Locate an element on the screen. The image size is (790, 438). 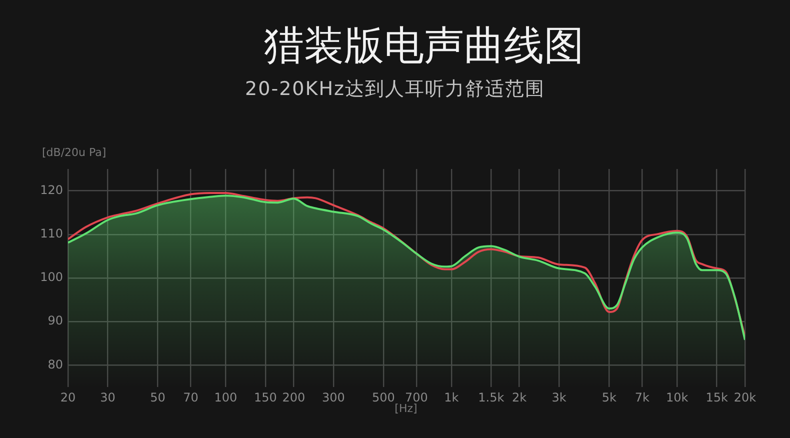
y-tick-label: 100 is located at coordinates (51, 277).